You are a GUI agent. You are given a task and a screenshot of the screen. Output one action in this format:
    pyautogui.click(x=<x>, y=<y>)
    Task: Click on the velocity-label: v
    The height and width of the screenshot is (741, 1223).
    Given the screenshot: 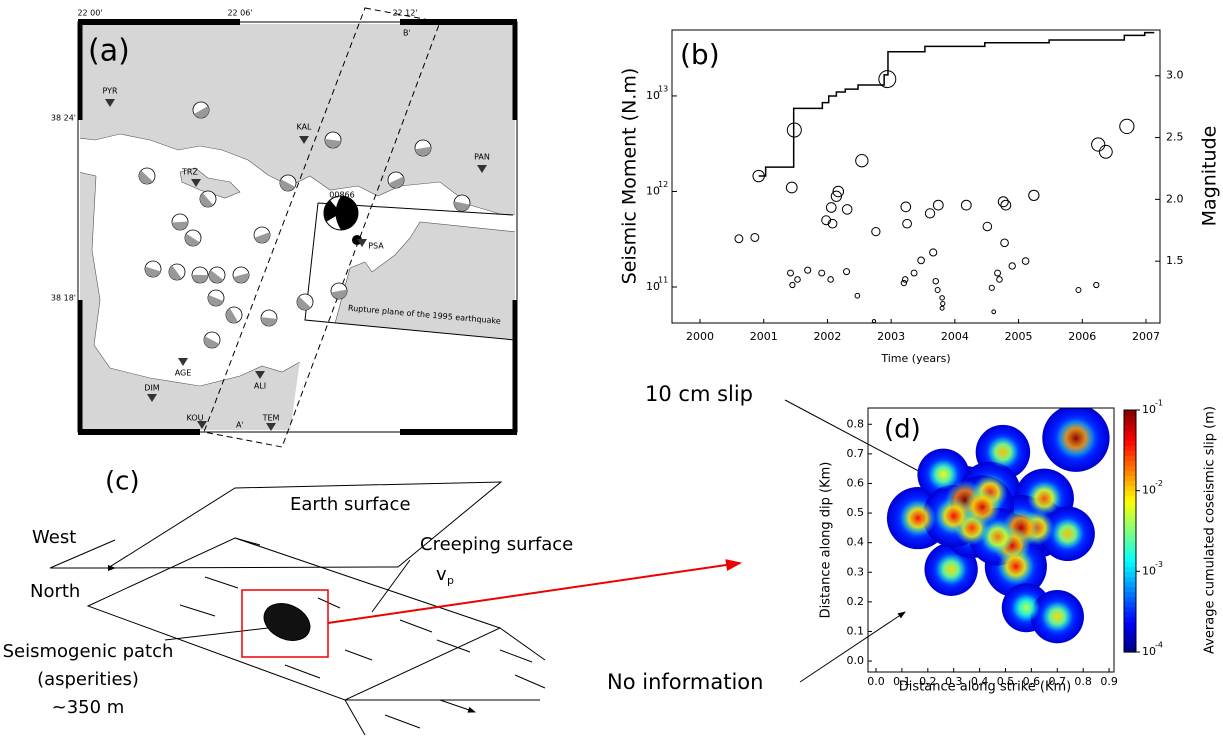 What is the action you would take?
    pyautogui.click(x=441, y=574)
    